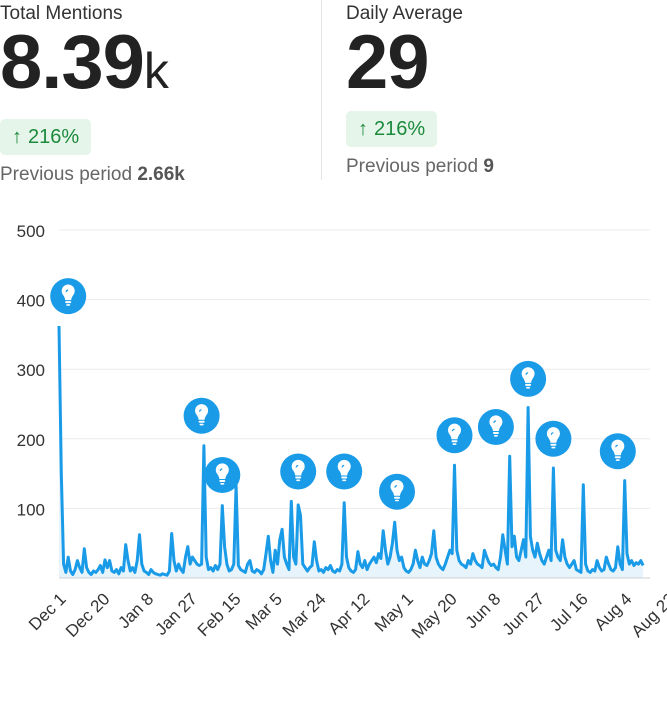 This screenshot has height=707, width=667. I want to click on kpi-total-mentions-number: 8.39, so click(72, 62).